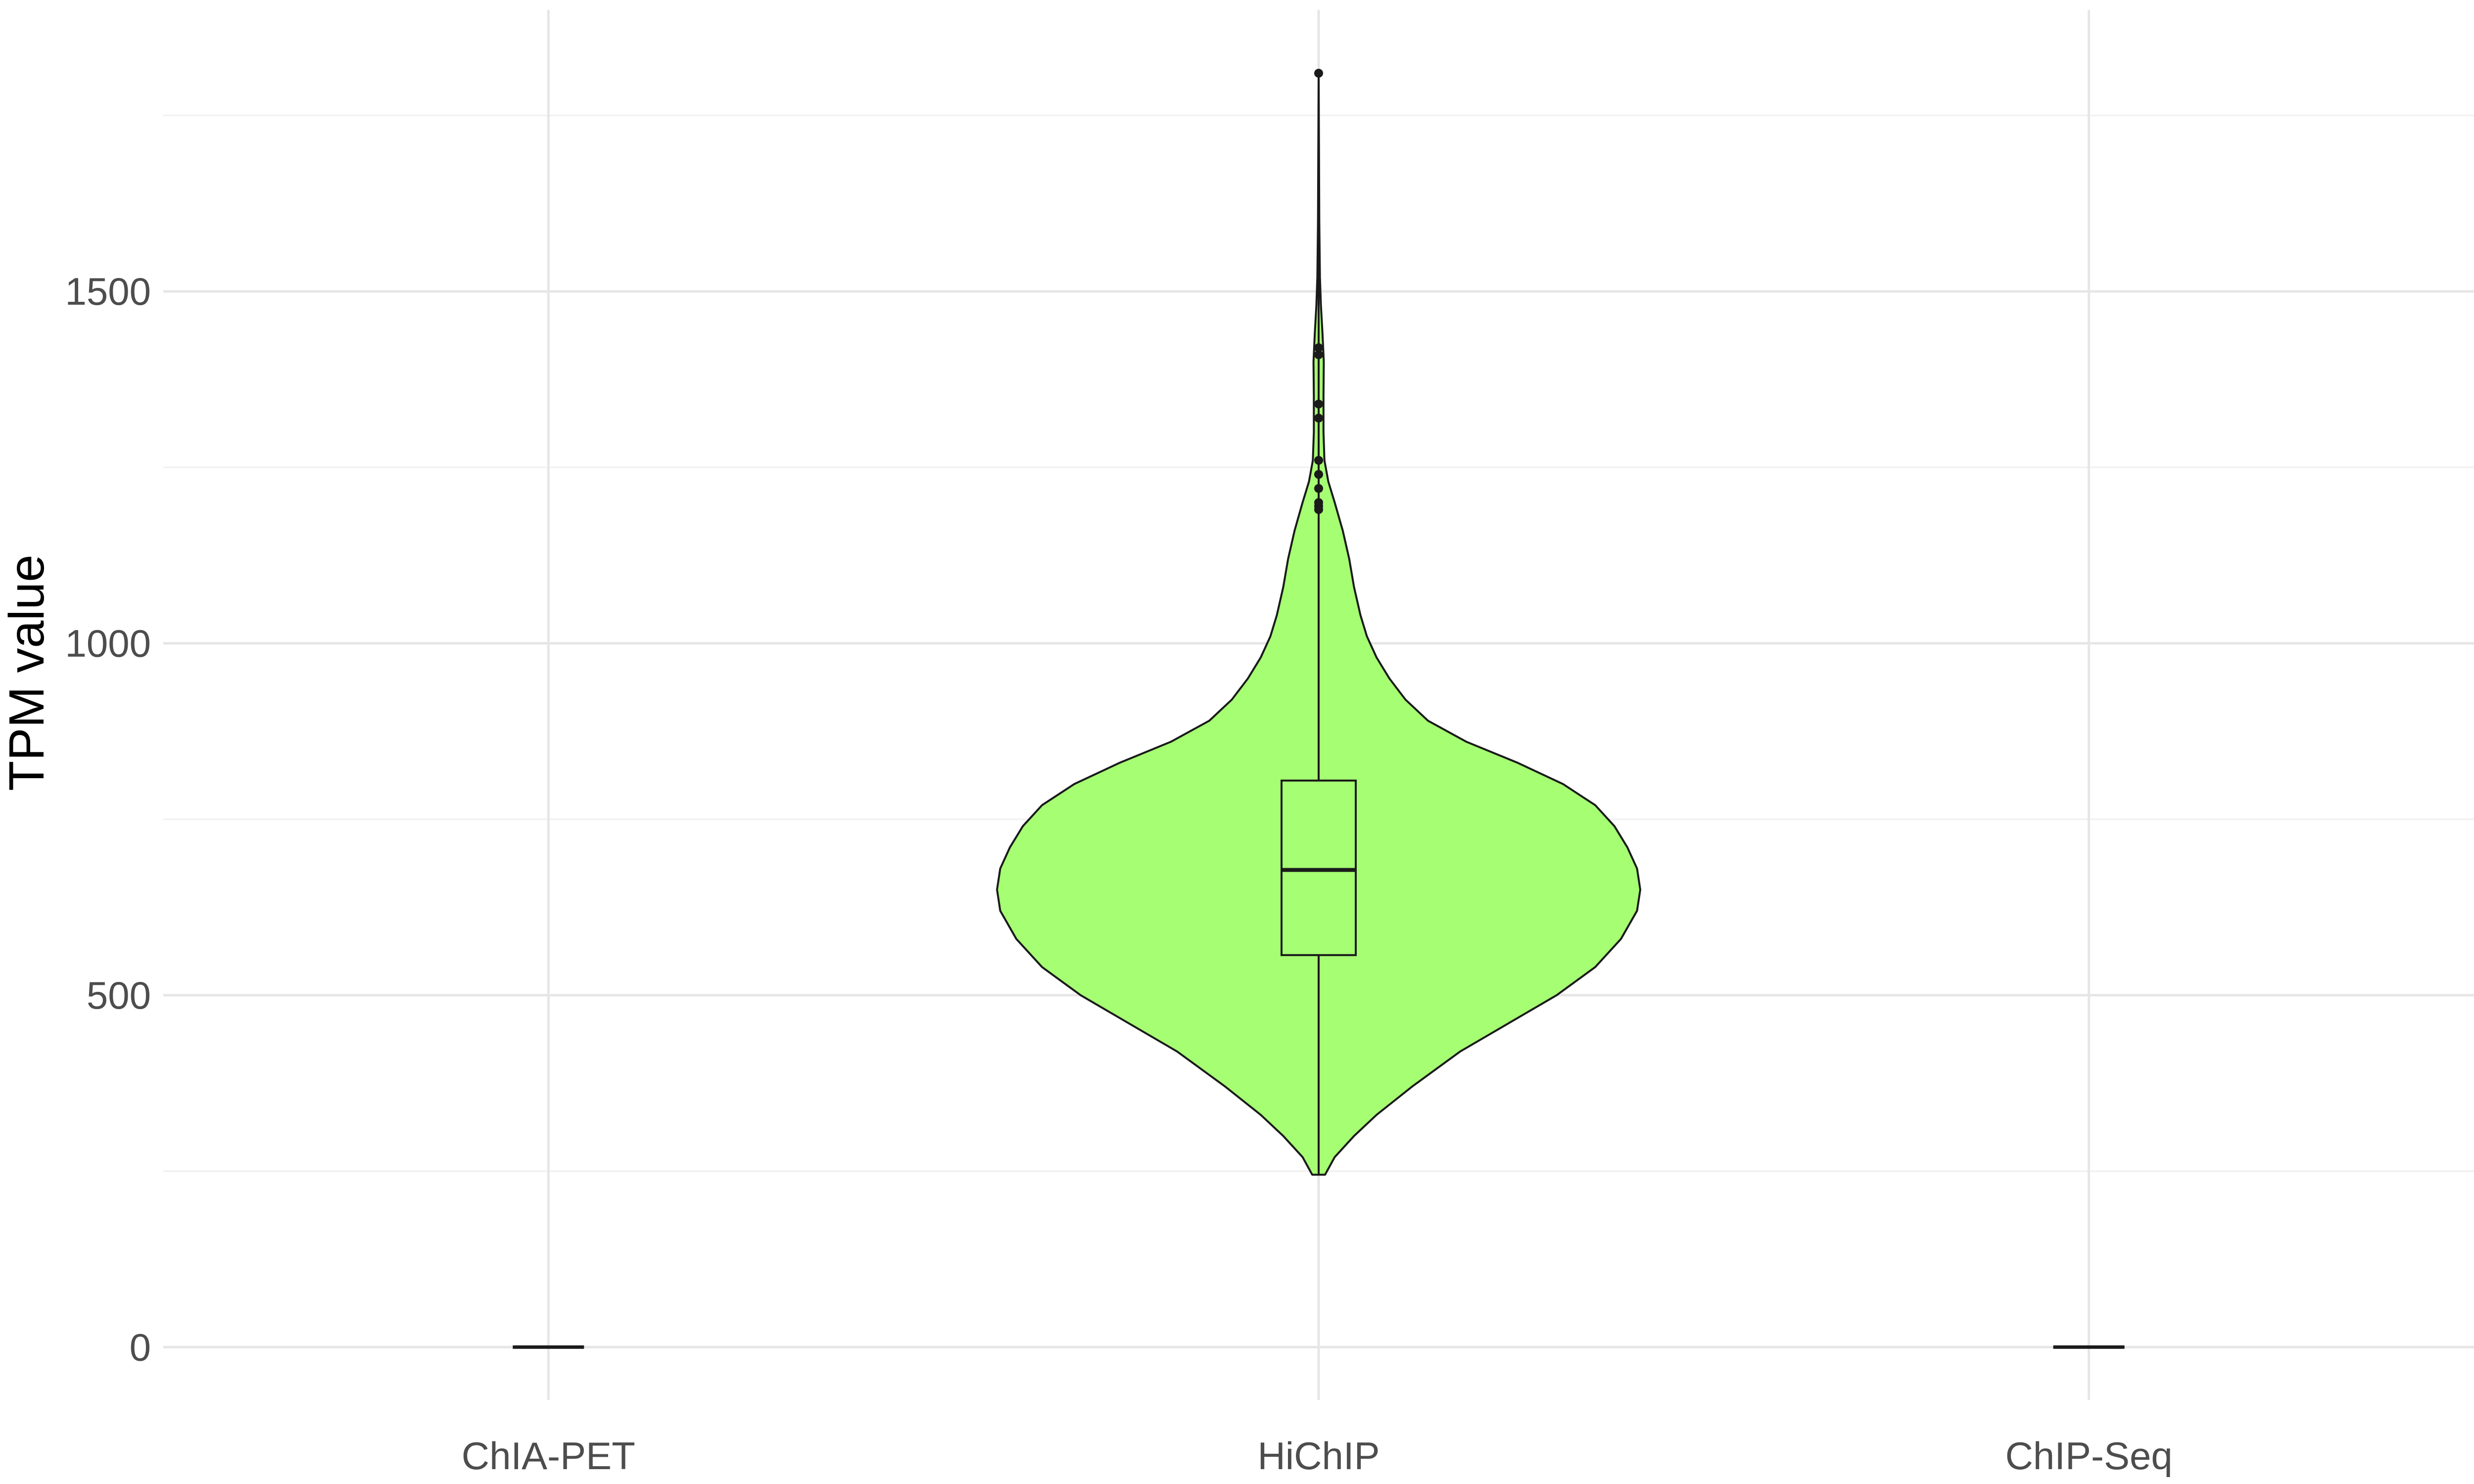 The height and width of the screenshot is (1484, 2474). Describe the element at coordinates (119, 995) in the screenshot. I see `y-tick-label: 500` at that location.